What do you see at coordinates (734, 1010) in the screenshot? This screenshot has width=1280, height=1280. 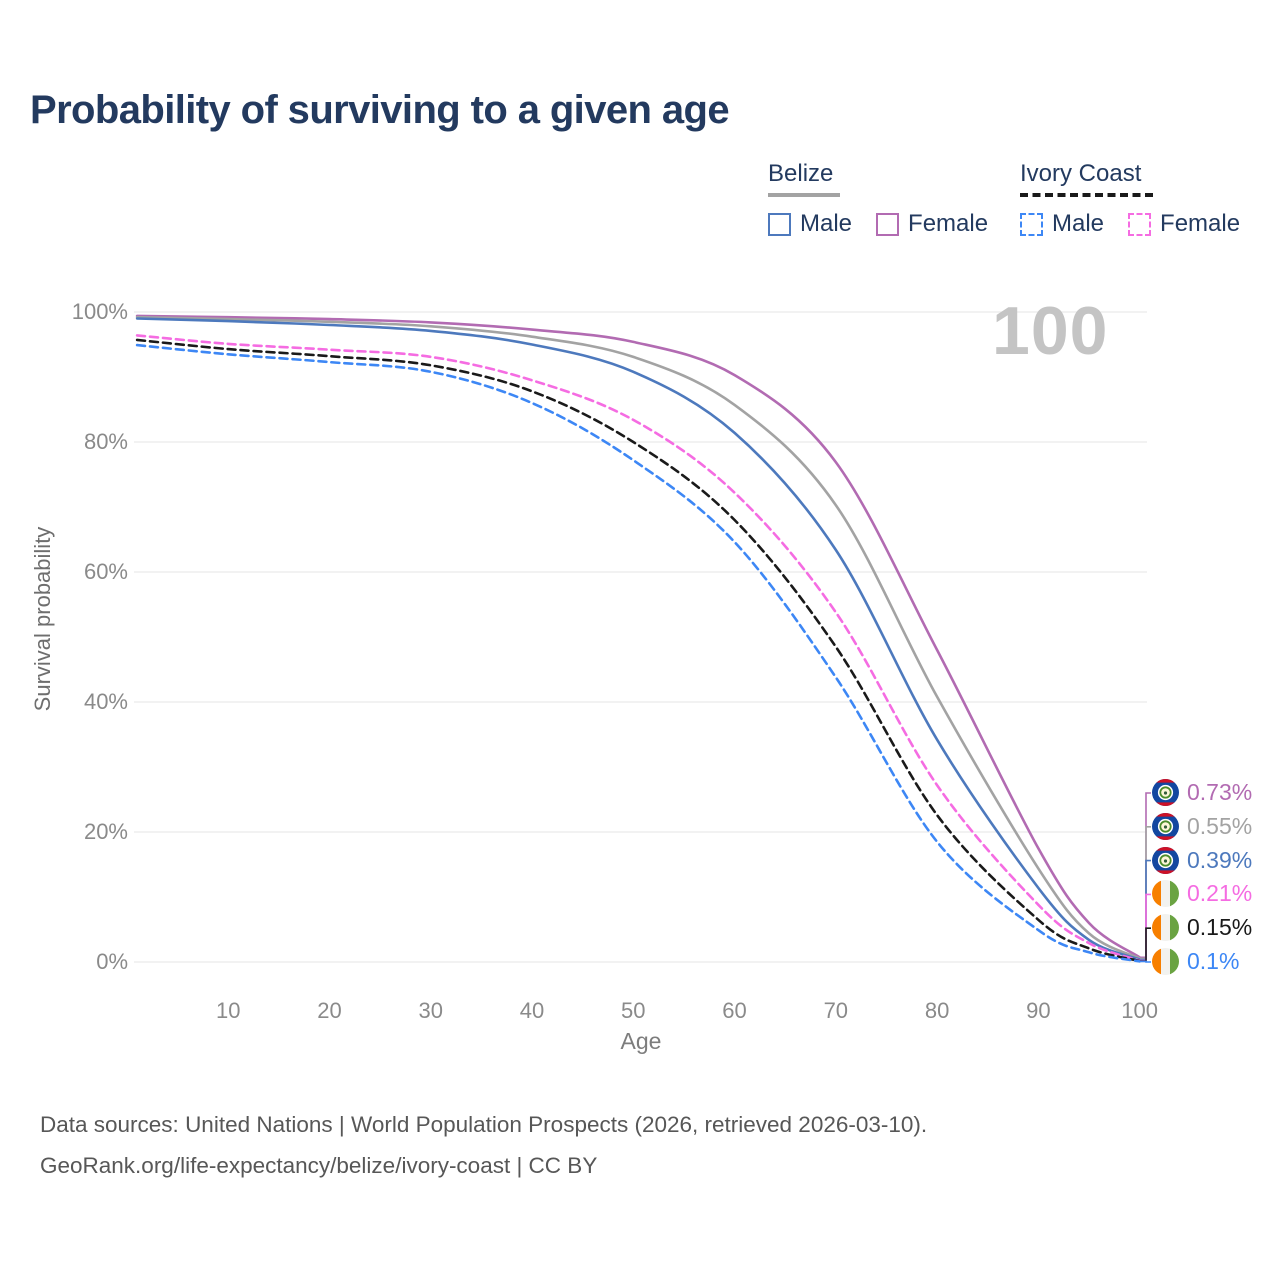 I see `x-tick-label-60: 60` at bounding box center [734, 1010].